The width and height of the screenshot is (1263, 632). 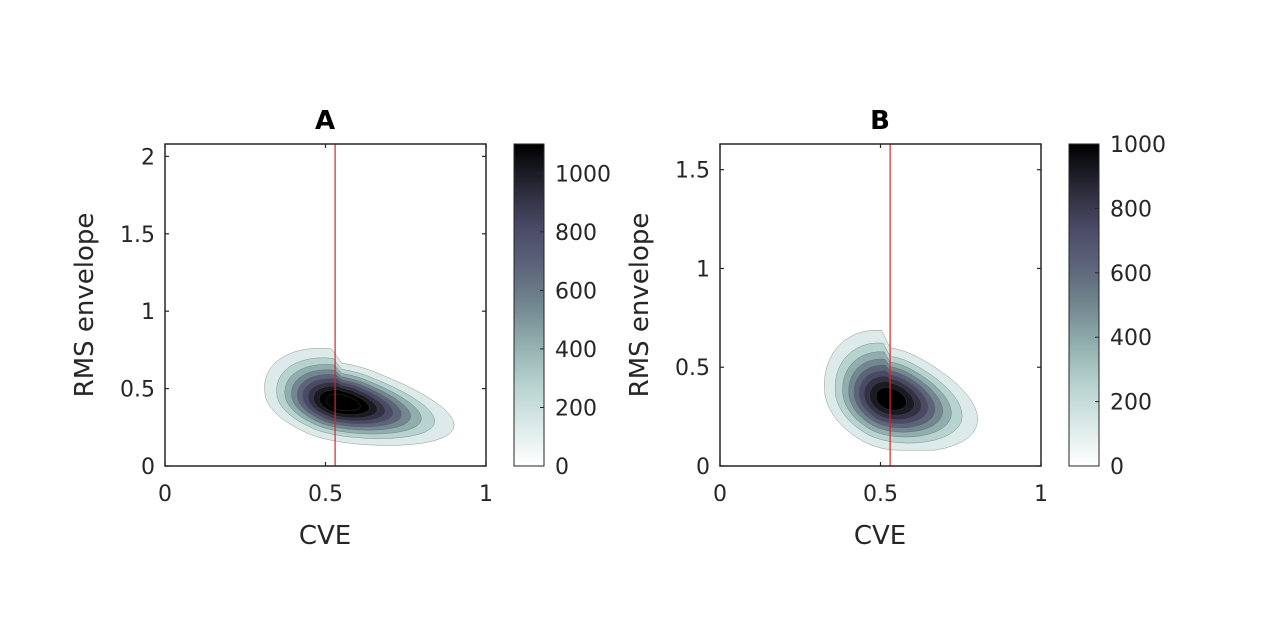 What do you see at coordinates (85, 305) in the screenshot?
I see `y-axis-label-a: RMS envelope` at bounding box center [85, 305].